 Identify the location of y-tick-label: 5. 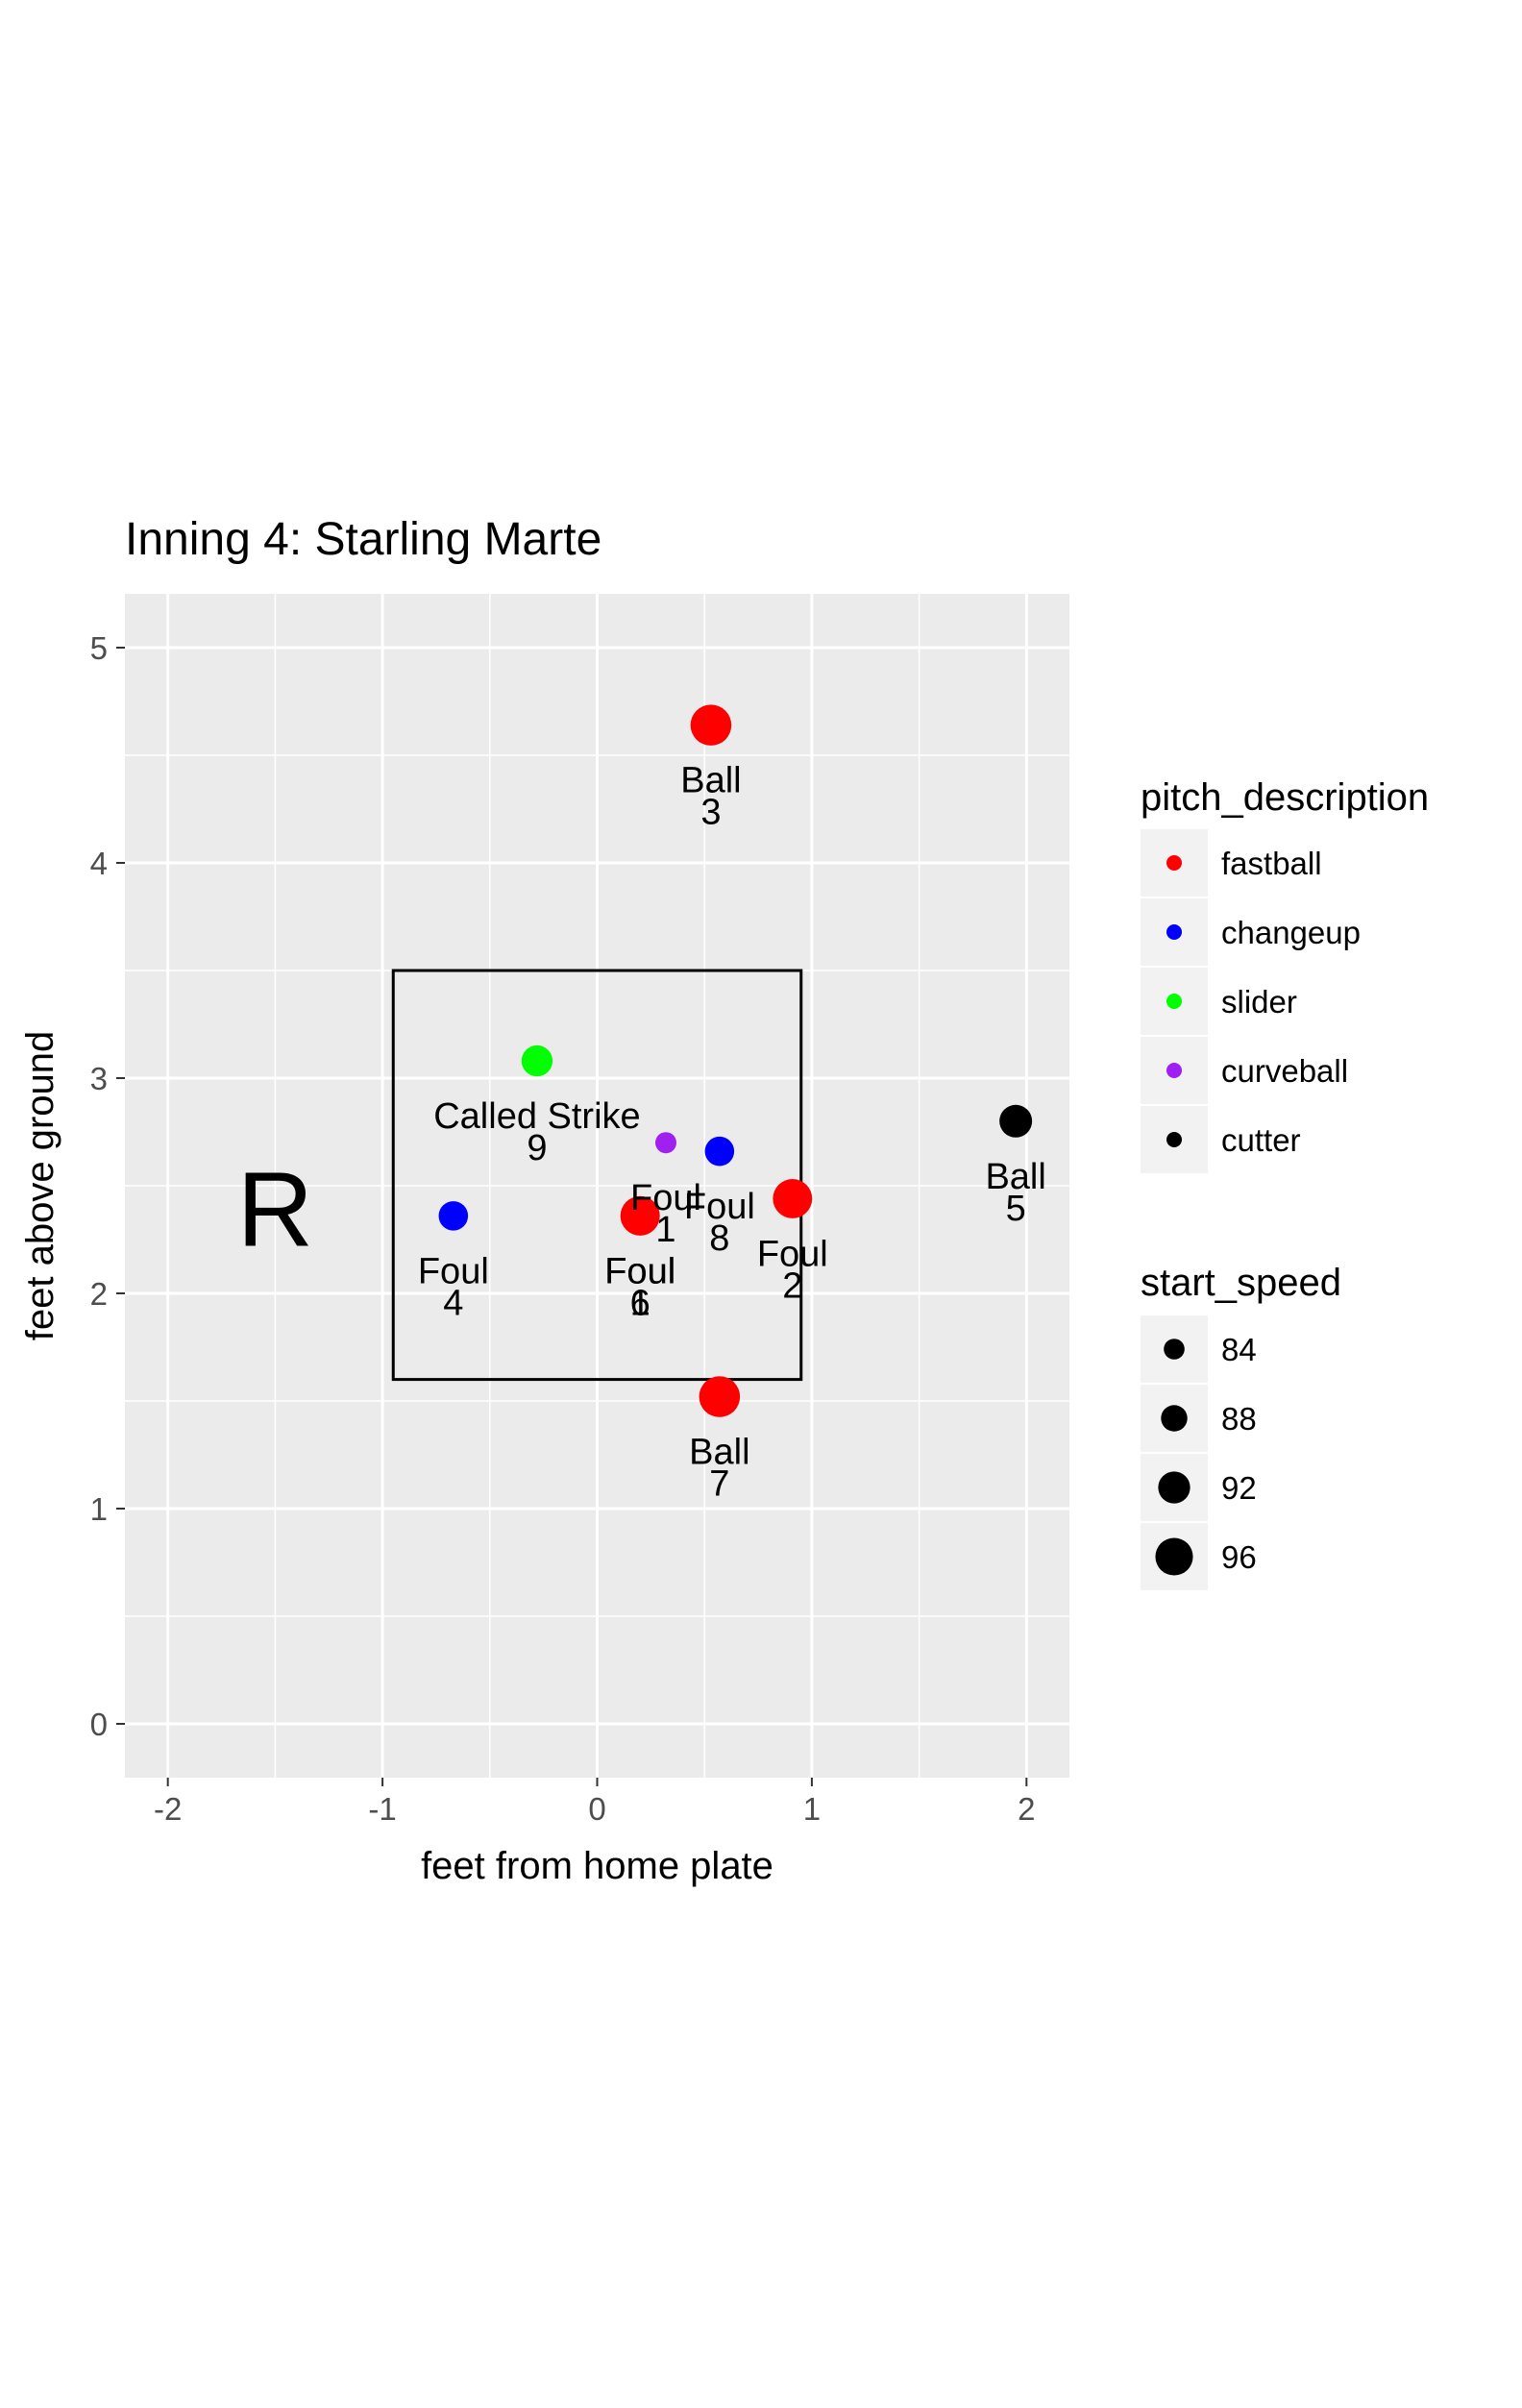
(99, 648).